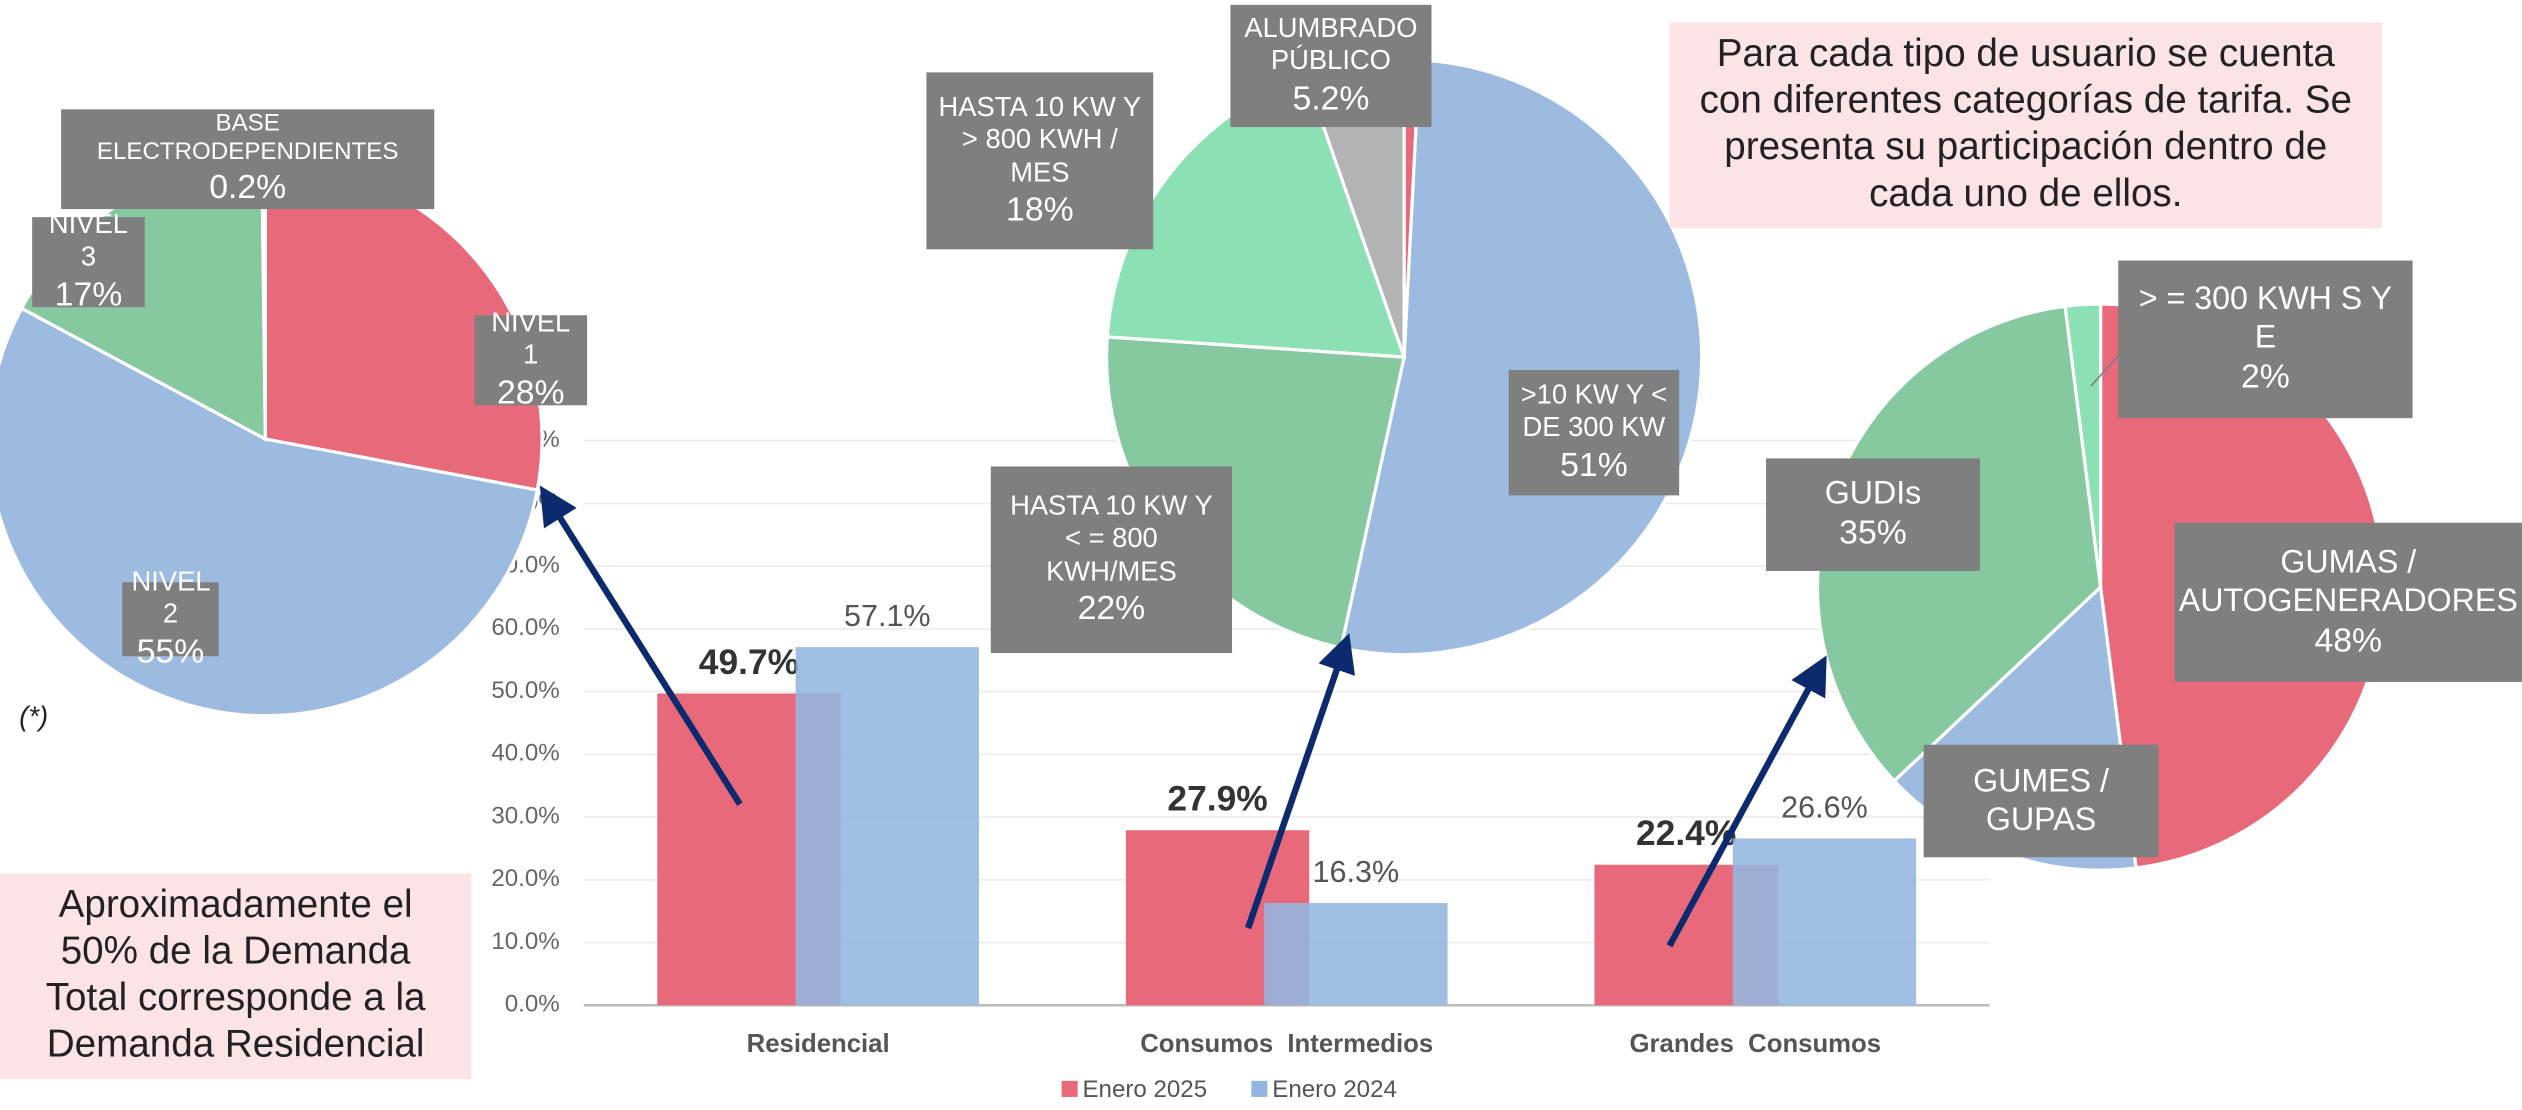 The image size is (2522, 1110). What do you see at coordinates (247, 138) in the screenshot?
I see `slice-category: BASE ELECTRODEPENDIENTES` at bounding box center [247, 138].